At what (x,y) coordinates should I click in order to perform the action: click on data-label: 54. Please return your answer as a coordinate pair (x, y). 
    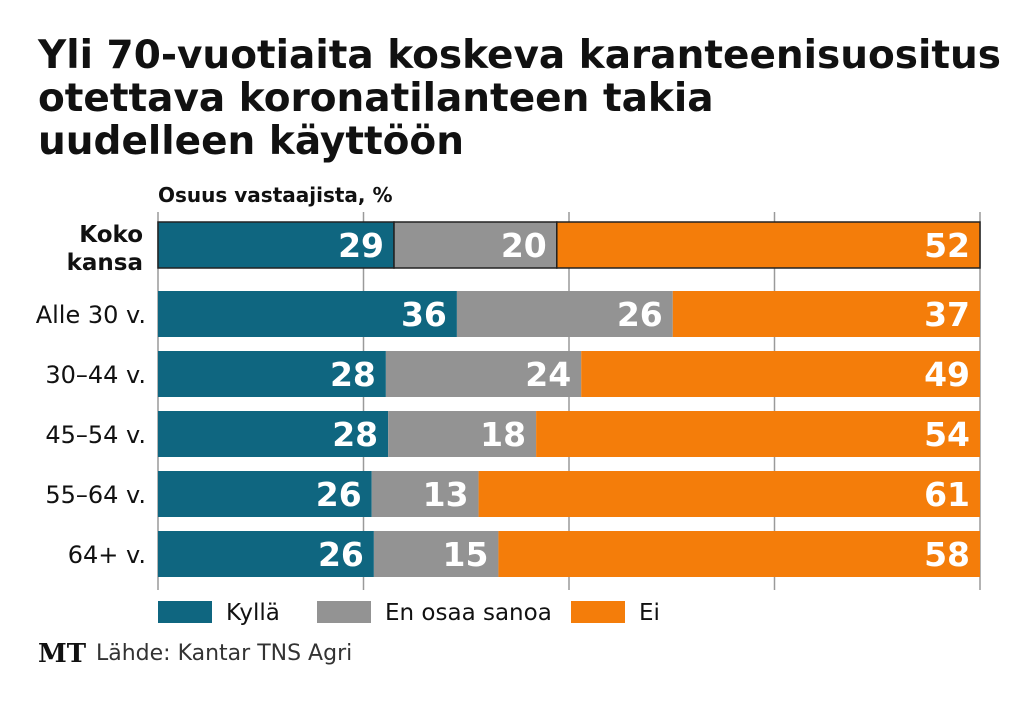
    Looking at the image, I should click on (947, 434).